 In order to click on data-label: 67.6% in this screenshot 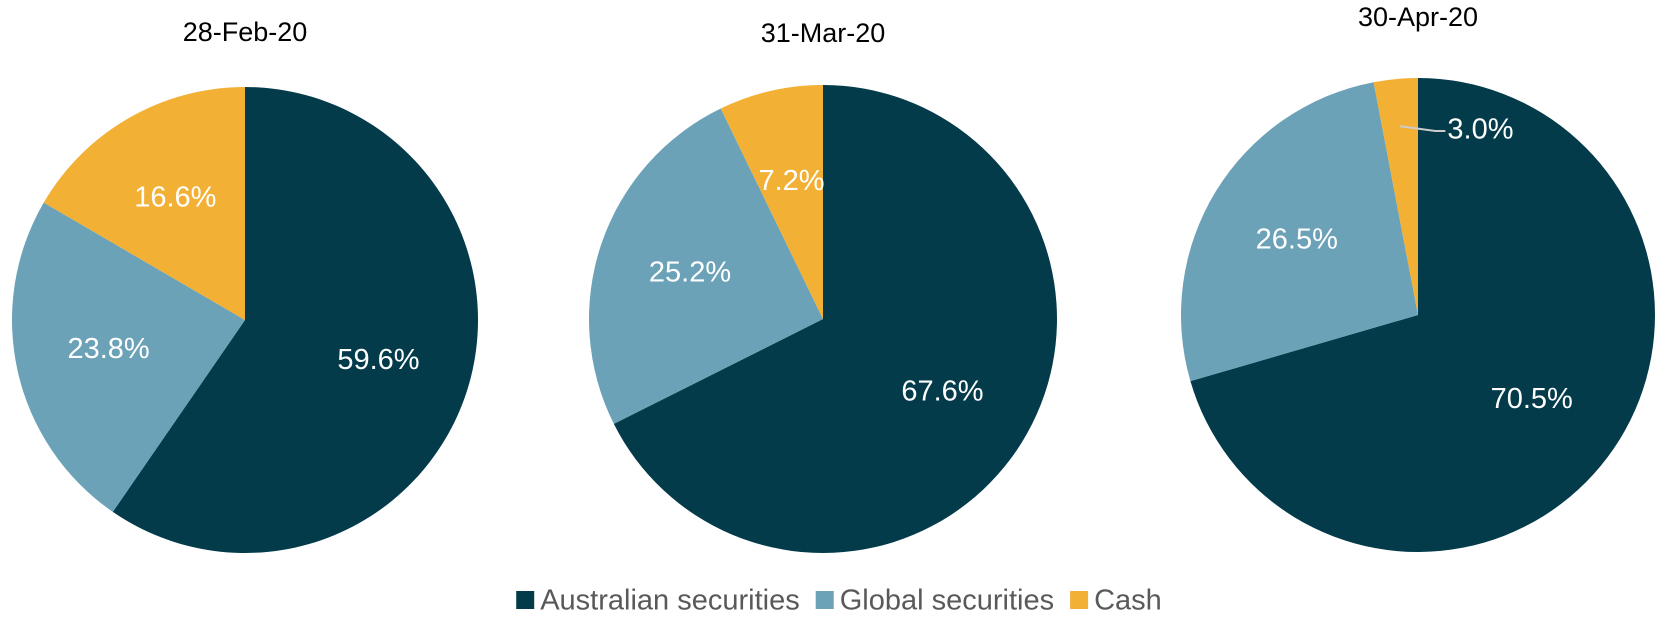, I will do `click(942, 391)`.